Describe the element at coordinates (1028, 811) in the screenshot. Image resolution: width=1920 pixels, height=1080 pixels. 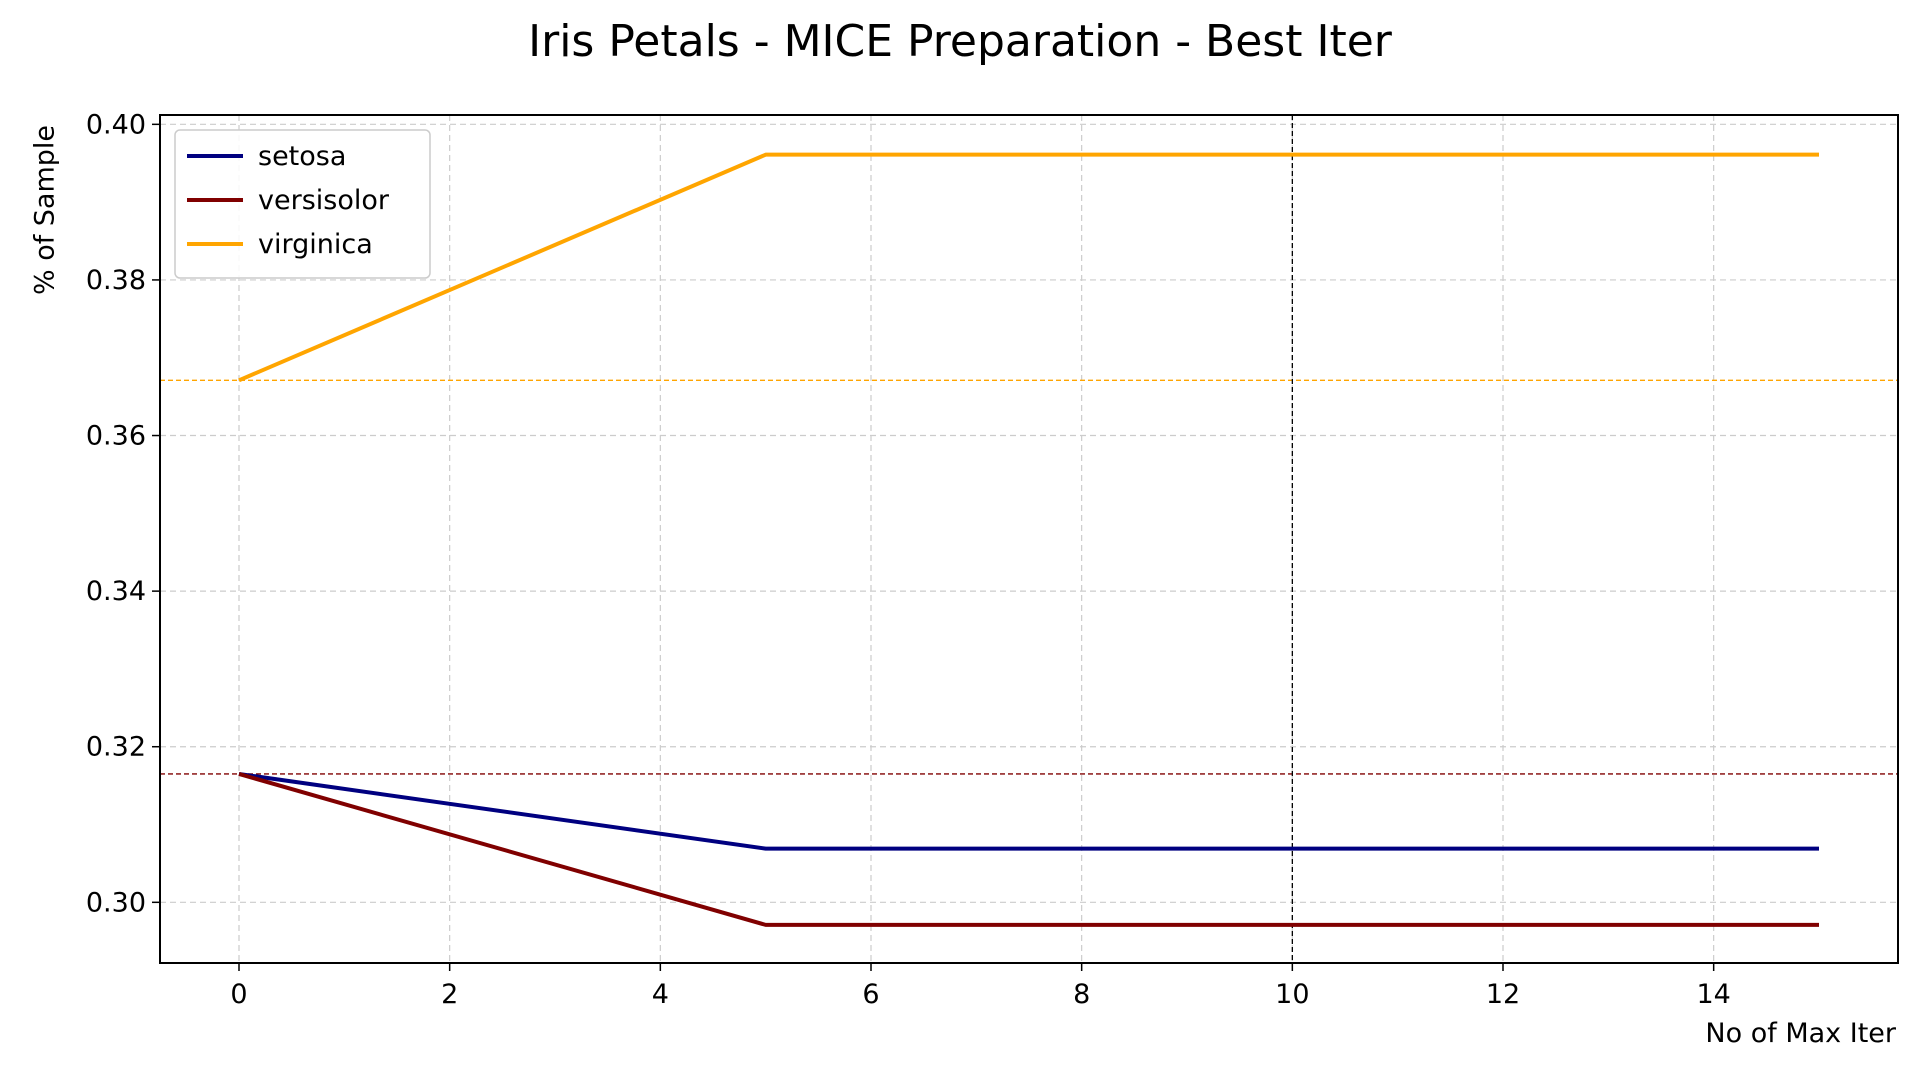
I see `series-line-setosa` at that location.